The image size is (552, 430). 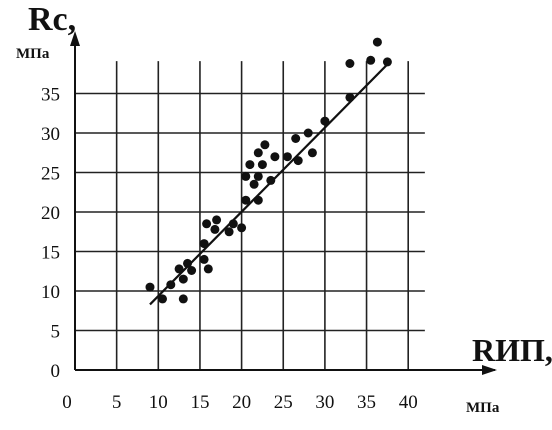 What do you see at coordinates (324, 402) in the screenshot?
I see `x-tick-label: 30` at bounding box center [324, 402].